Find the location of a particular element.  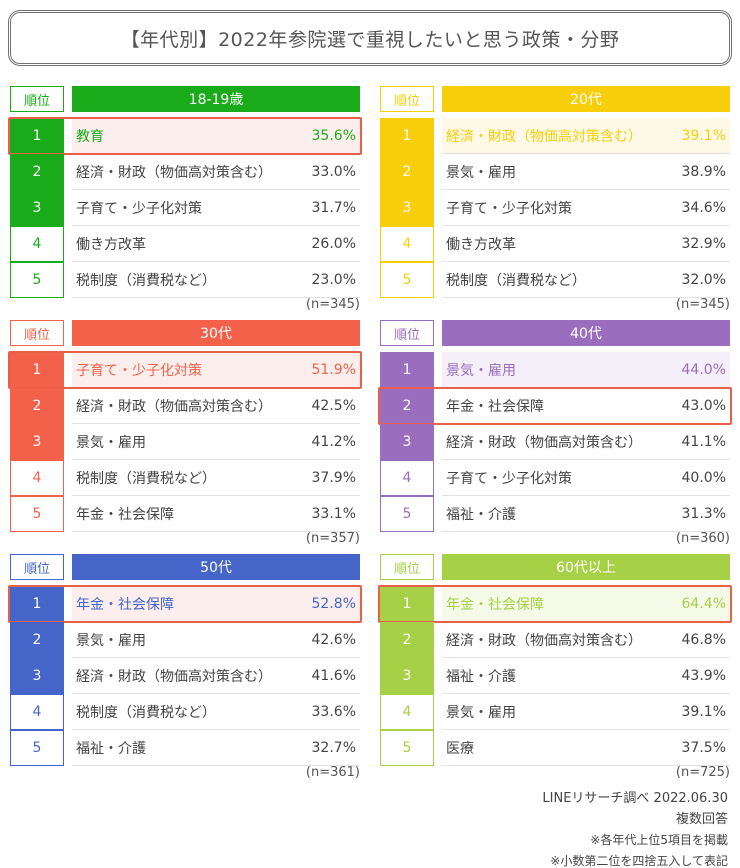

ranking-row: 1 経済・財政（物価高対策含む） 39.1% is located at coordinates (555, 136).